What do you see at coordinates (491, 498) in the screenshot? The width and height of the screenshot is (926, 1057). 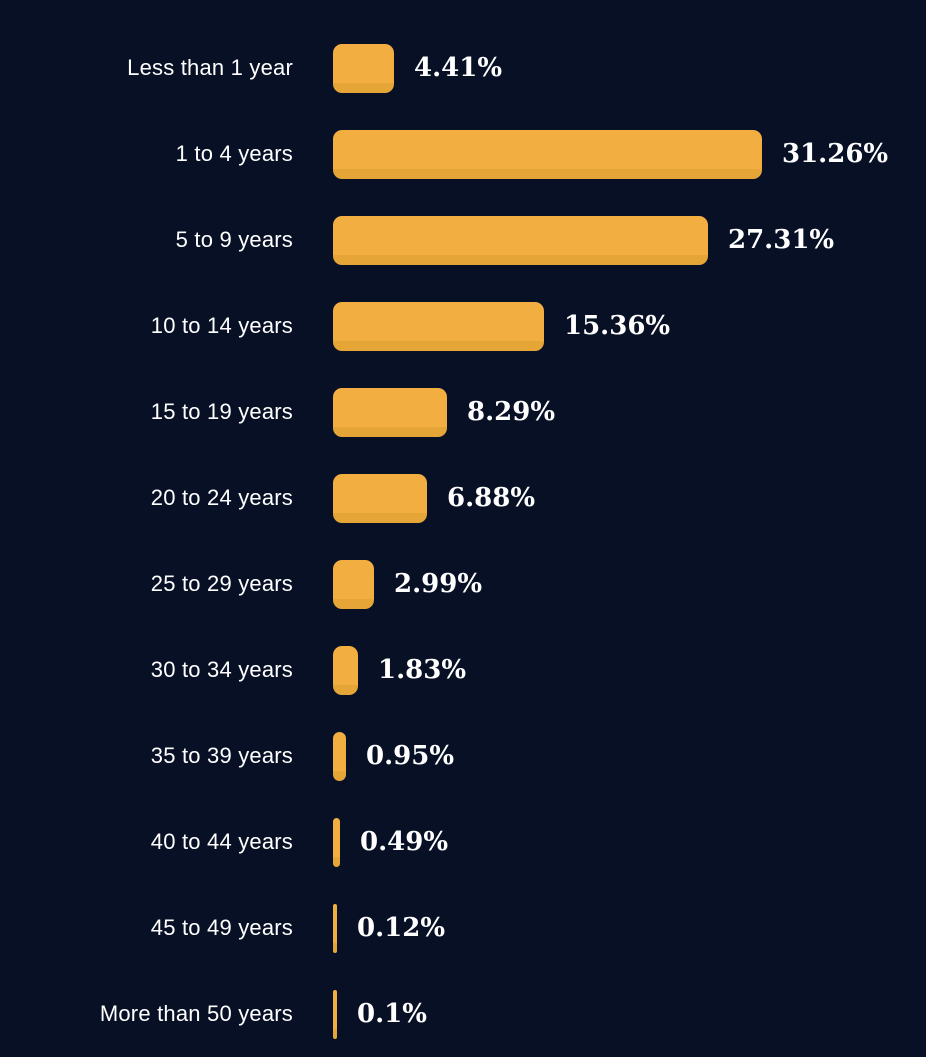 I see `value-label: 6.88%` at bounding box center [491, 498].